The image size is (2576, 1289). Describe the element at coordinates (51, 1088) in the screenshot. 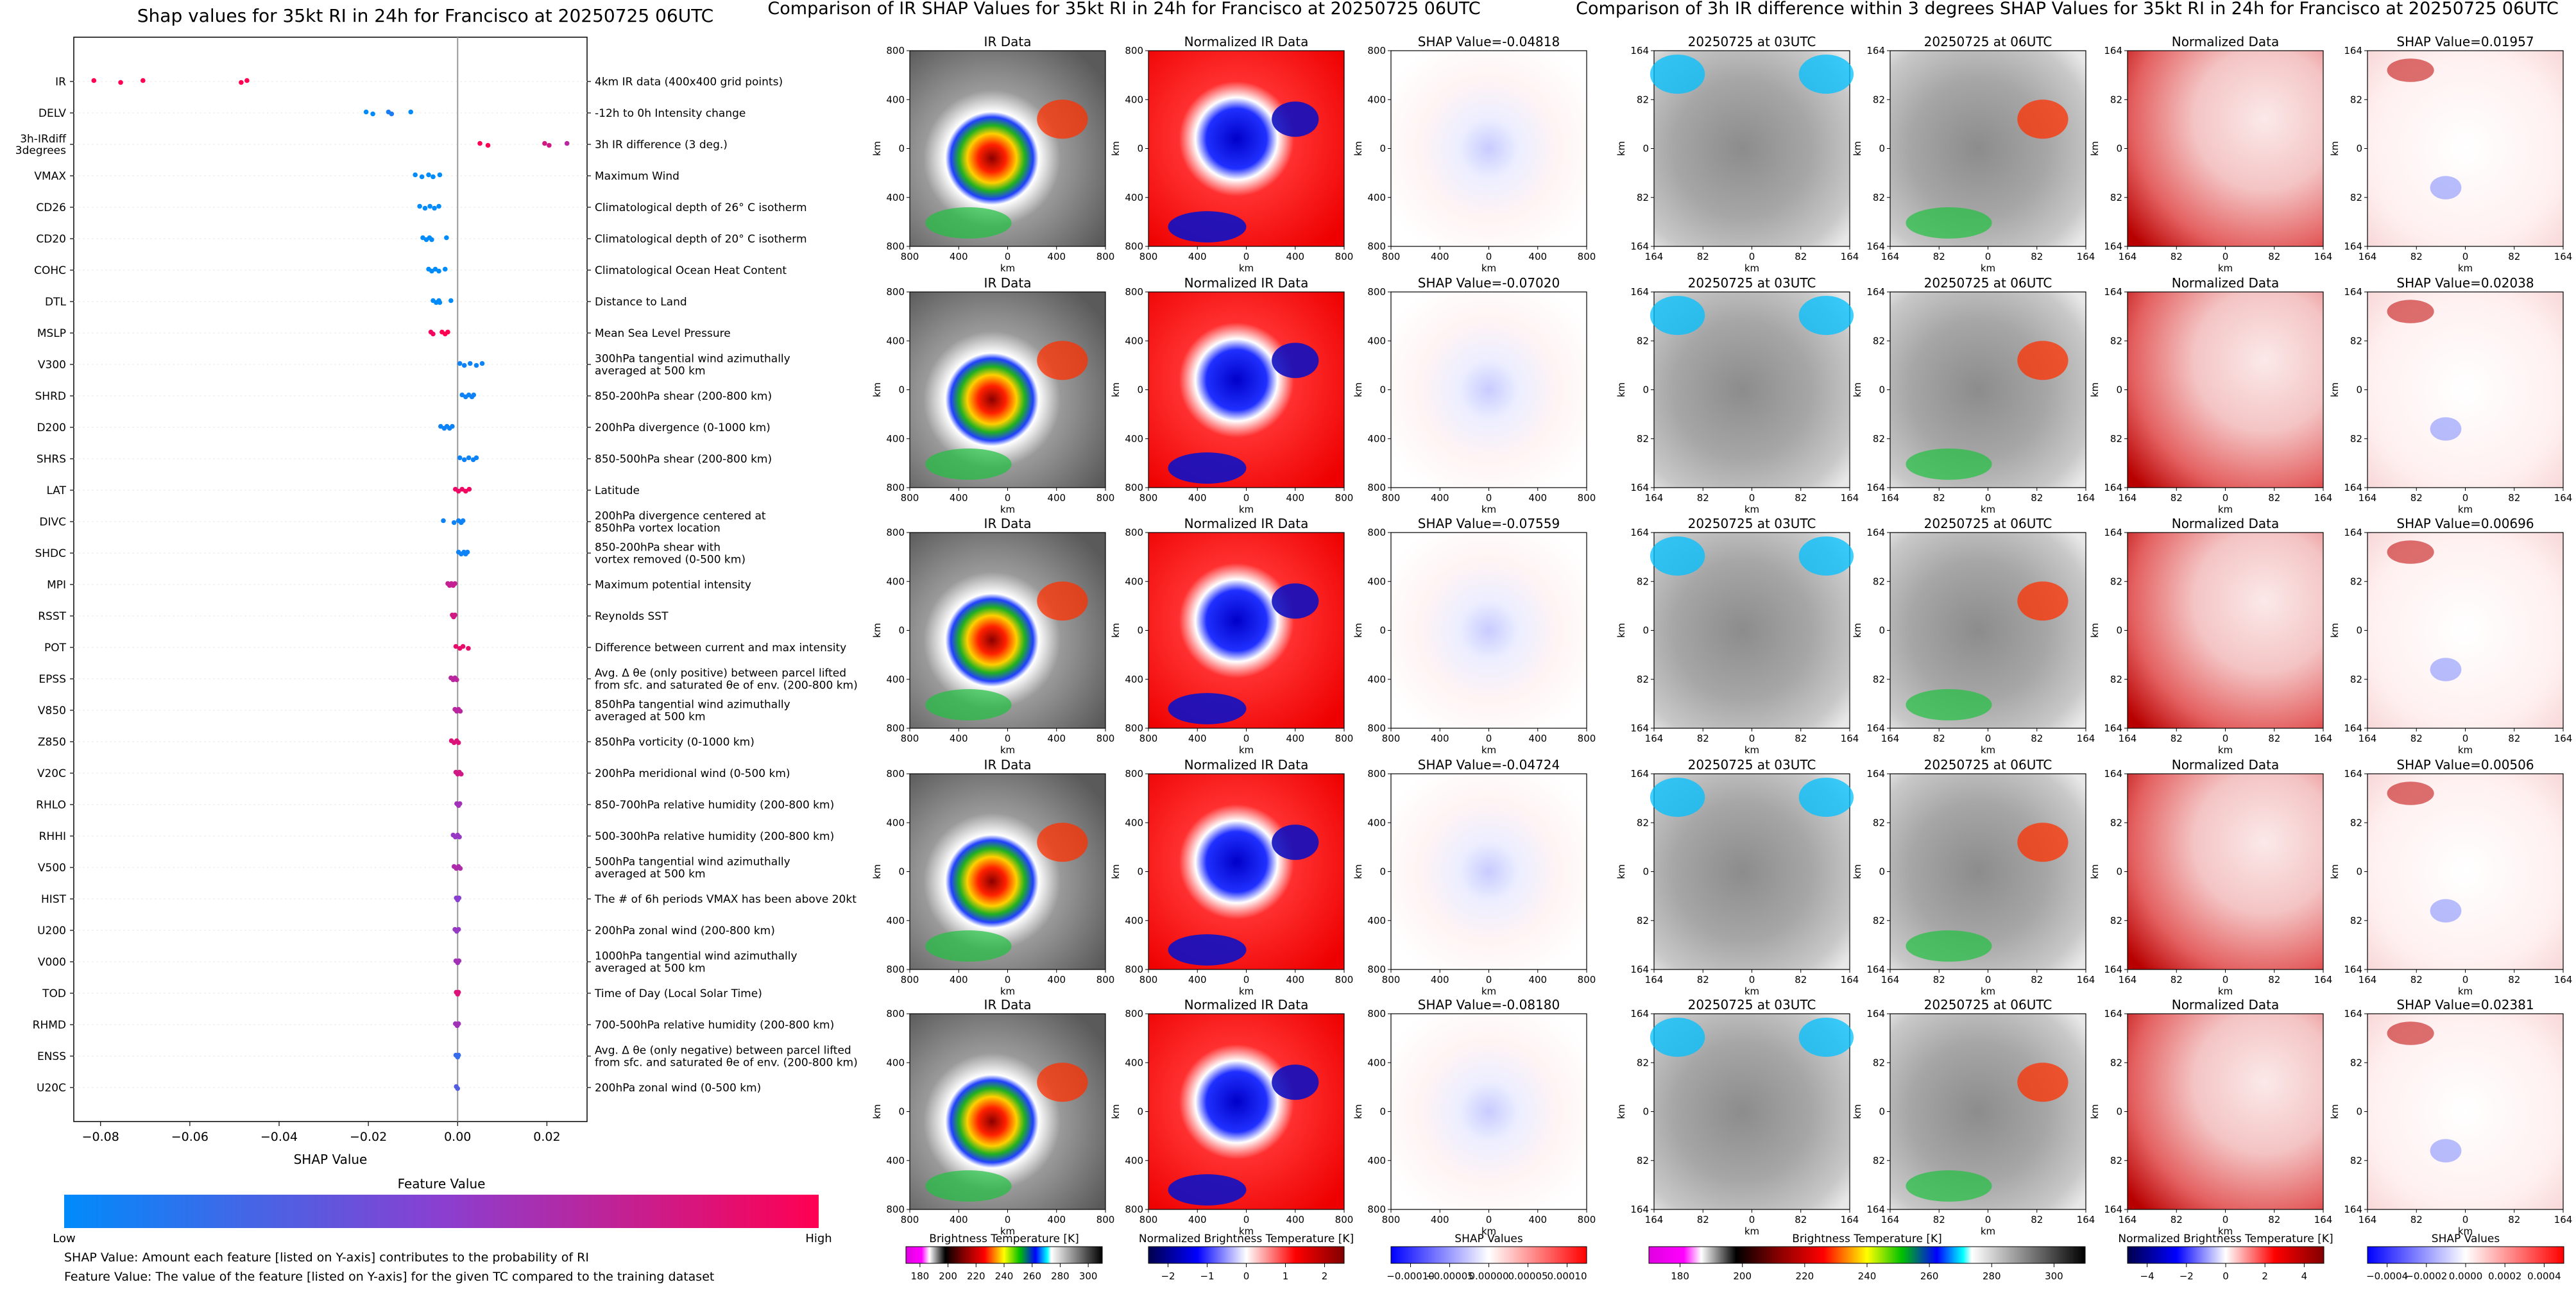

I see `shap-feature-label: U20C` at that location.